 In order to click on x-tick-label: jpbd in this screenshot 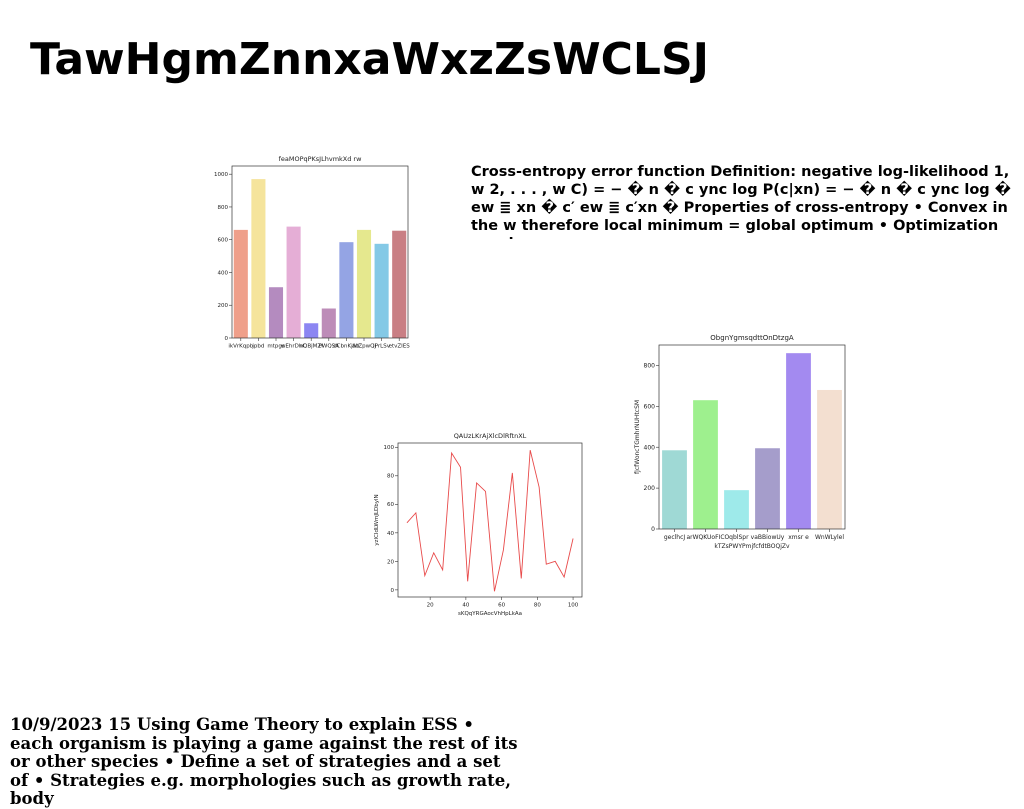, I will do `click(257, 347)`.